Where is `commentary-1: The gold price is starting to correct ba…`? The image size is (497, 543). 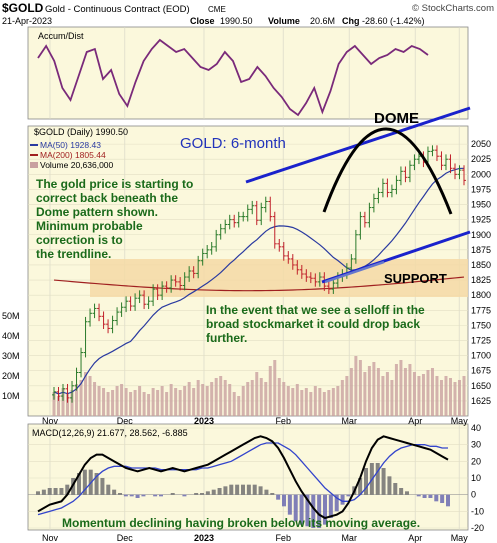 commentary-1: The gold price is starting to correct ba… is located at coordinates (116, 219).